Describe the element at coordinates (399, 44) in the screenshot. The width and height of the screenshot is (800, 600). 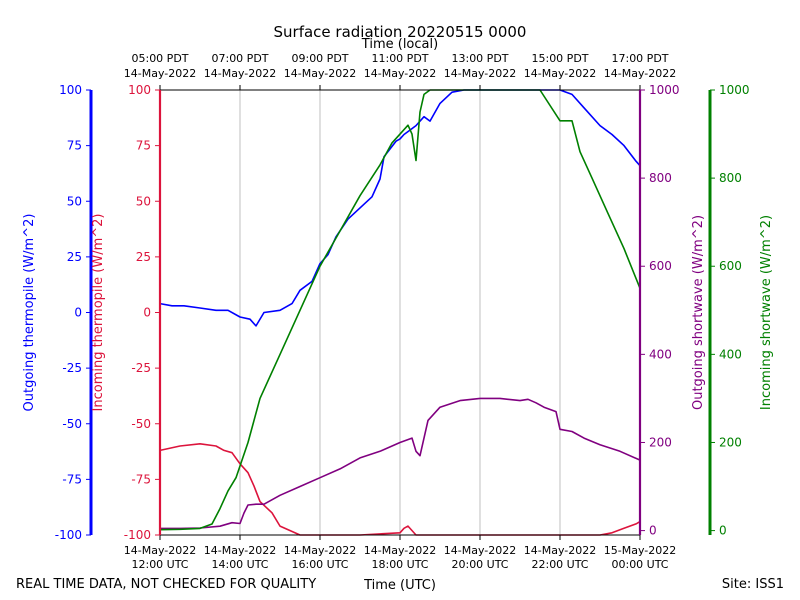
I see `top-axis-title: Time (local)` at that location.